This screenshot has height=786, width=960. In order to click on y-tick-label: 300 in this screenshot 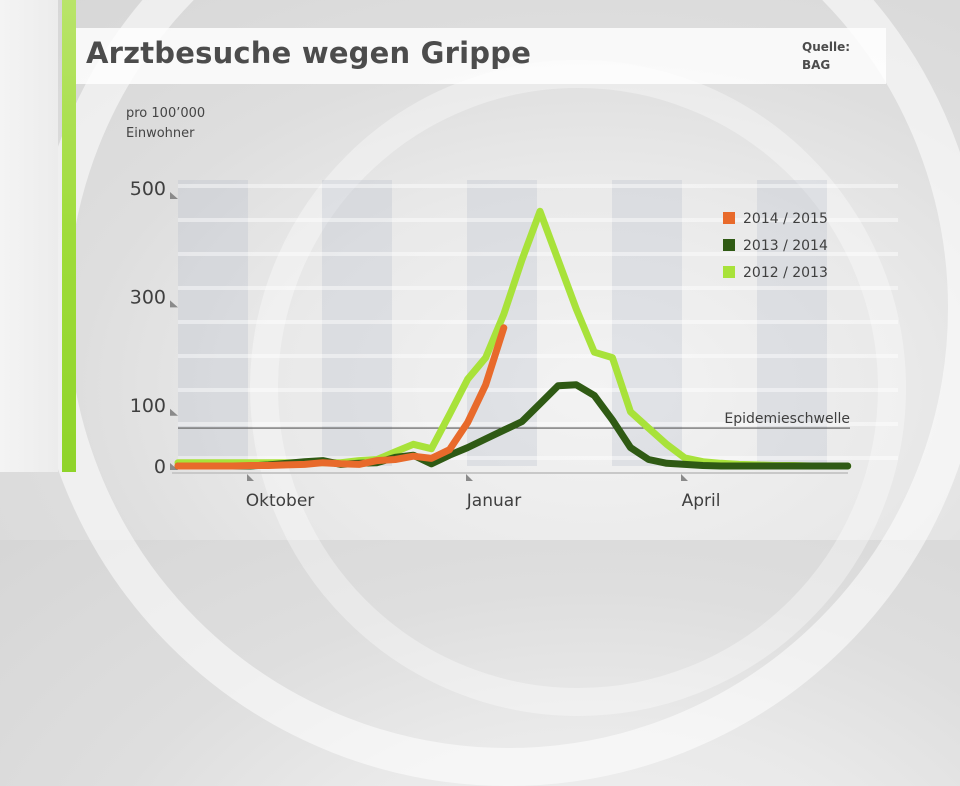, I will do `click(148, 297)`.